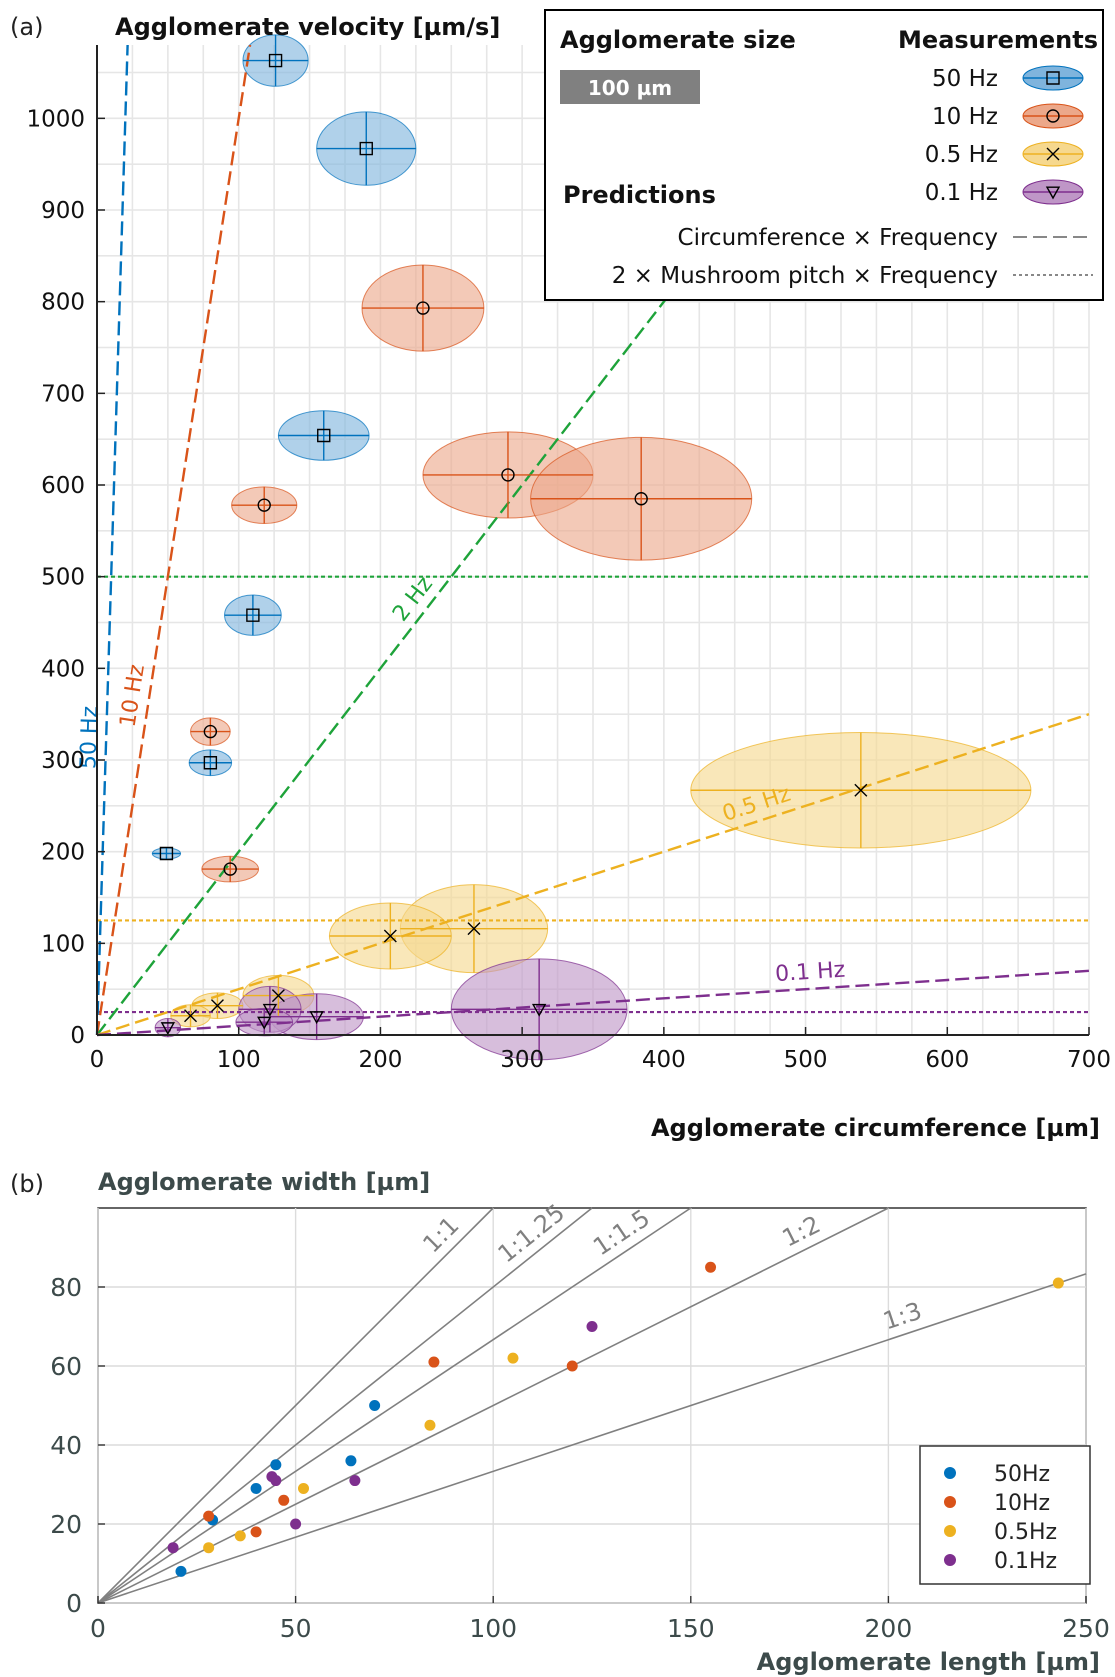 Image resolution: width=1115 pixels, height=1677 pixels. Describe the element at coordinates (66, 1524) in the screenshot. I see `y-tick-label: 20` at that location.